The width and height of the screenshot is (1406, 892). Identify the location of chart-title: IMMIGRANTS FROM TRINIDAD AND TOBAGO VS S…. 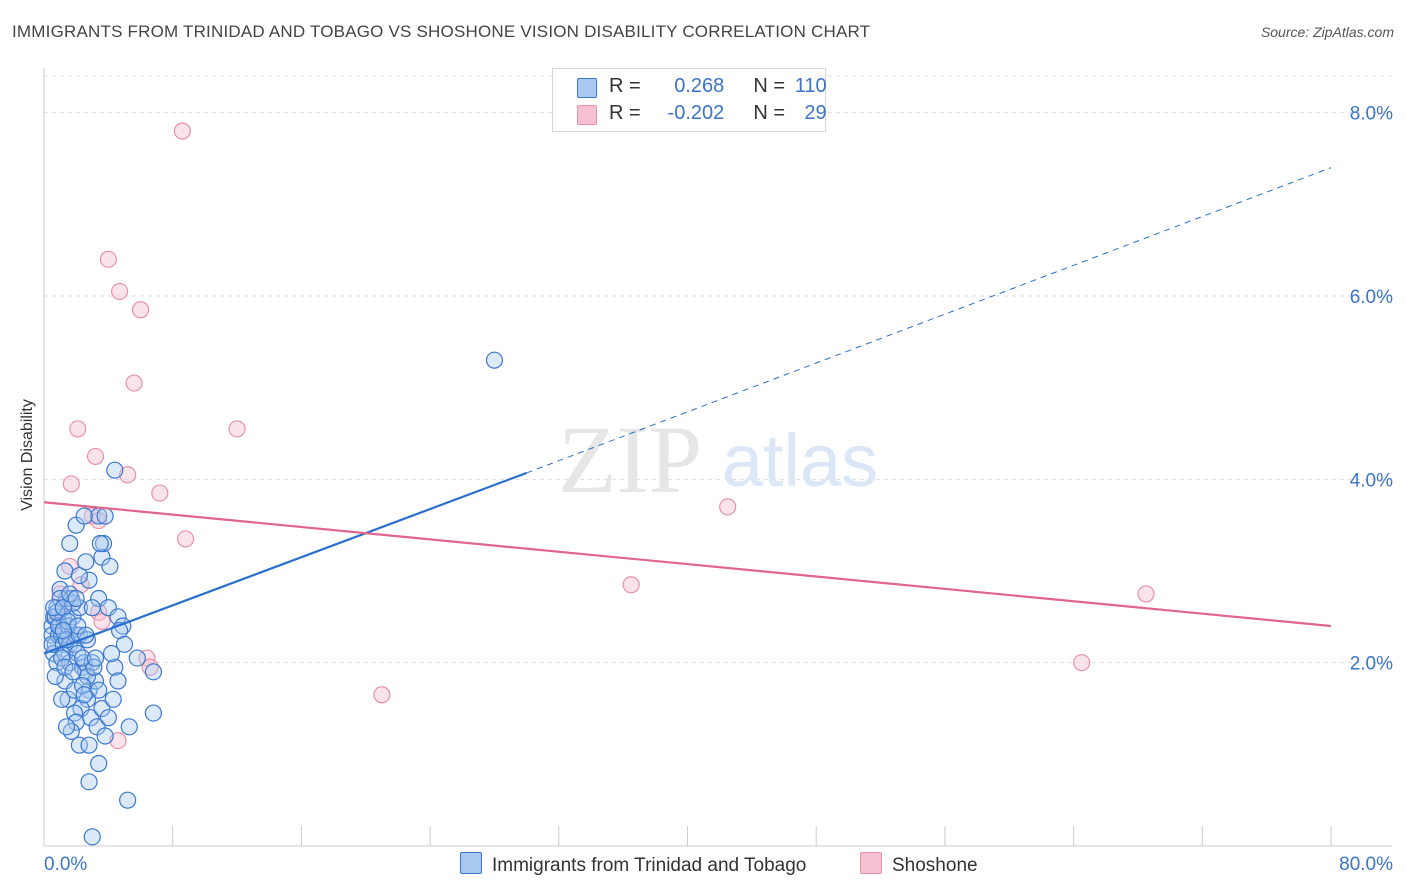
(441, 31).